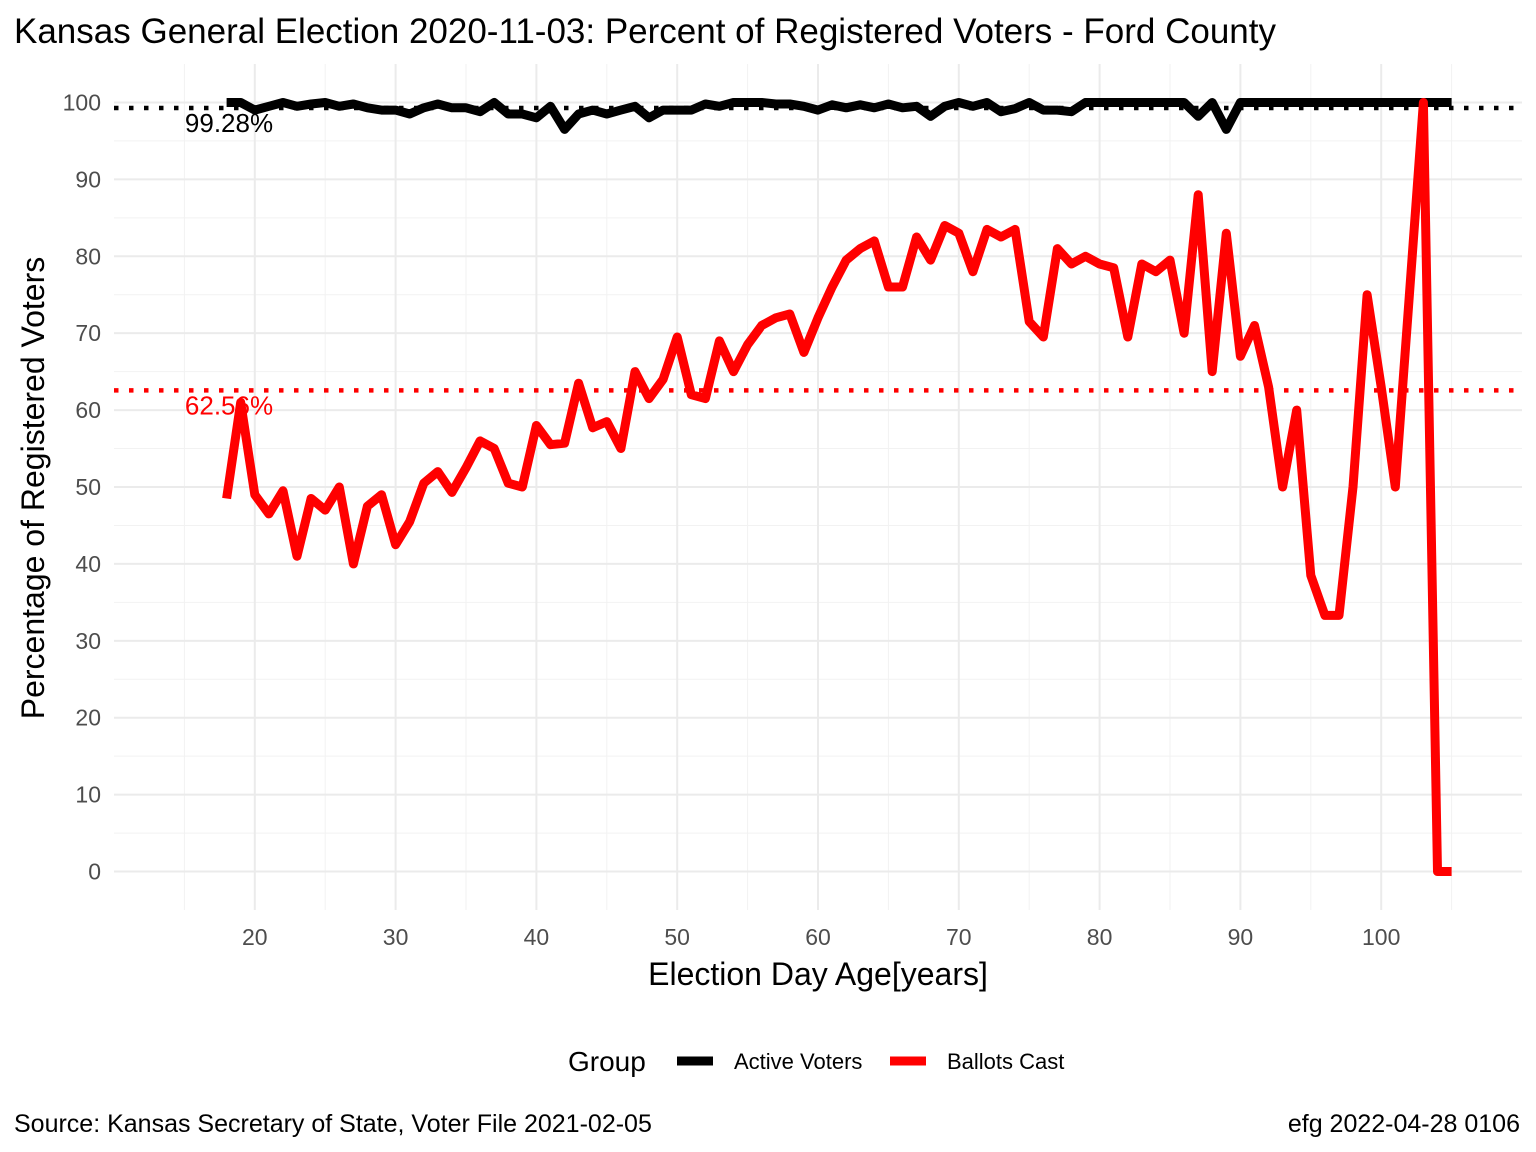 The image size is (1536, 1152). Describe the element at coordinates (229, 405) in the screenshot. I see `reference-label: 62.56%` at that location.